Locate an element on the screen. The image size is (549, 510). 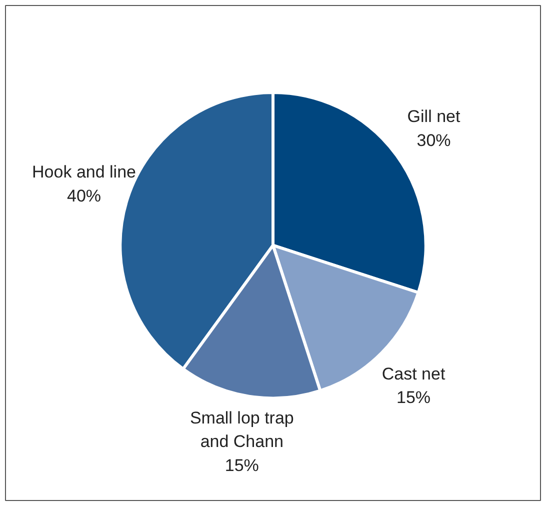
data-label: 30% is located at coordinates (433, 140).